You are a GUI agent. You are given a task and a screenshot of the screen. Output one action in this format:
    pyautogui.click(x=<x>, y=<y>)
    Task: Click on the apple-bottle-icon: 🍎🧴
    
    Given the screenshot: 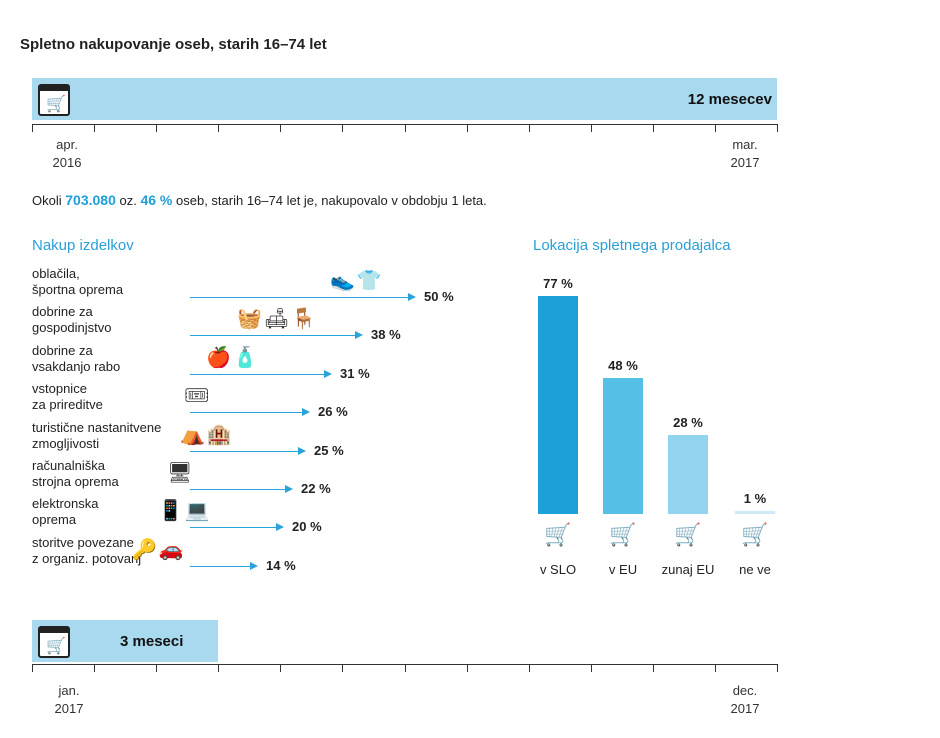 What is the action you would take?
    pyautogui.click(x=233, y=357)
    